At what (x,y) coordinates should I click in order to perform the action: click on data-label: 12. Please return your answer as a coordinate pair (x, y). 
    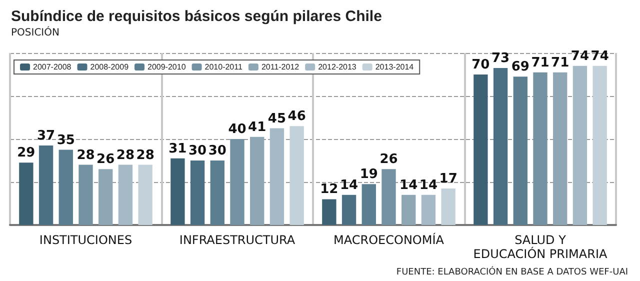
    Looking at the image, I should click on (329, 190).